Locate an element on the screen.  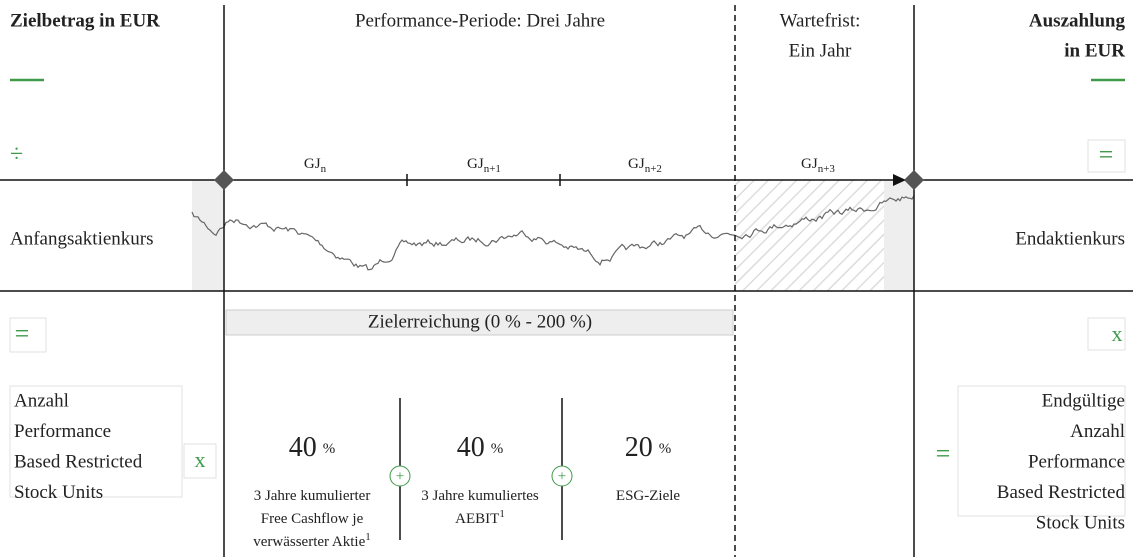
arrow-head is located at coordinates (899, 180).